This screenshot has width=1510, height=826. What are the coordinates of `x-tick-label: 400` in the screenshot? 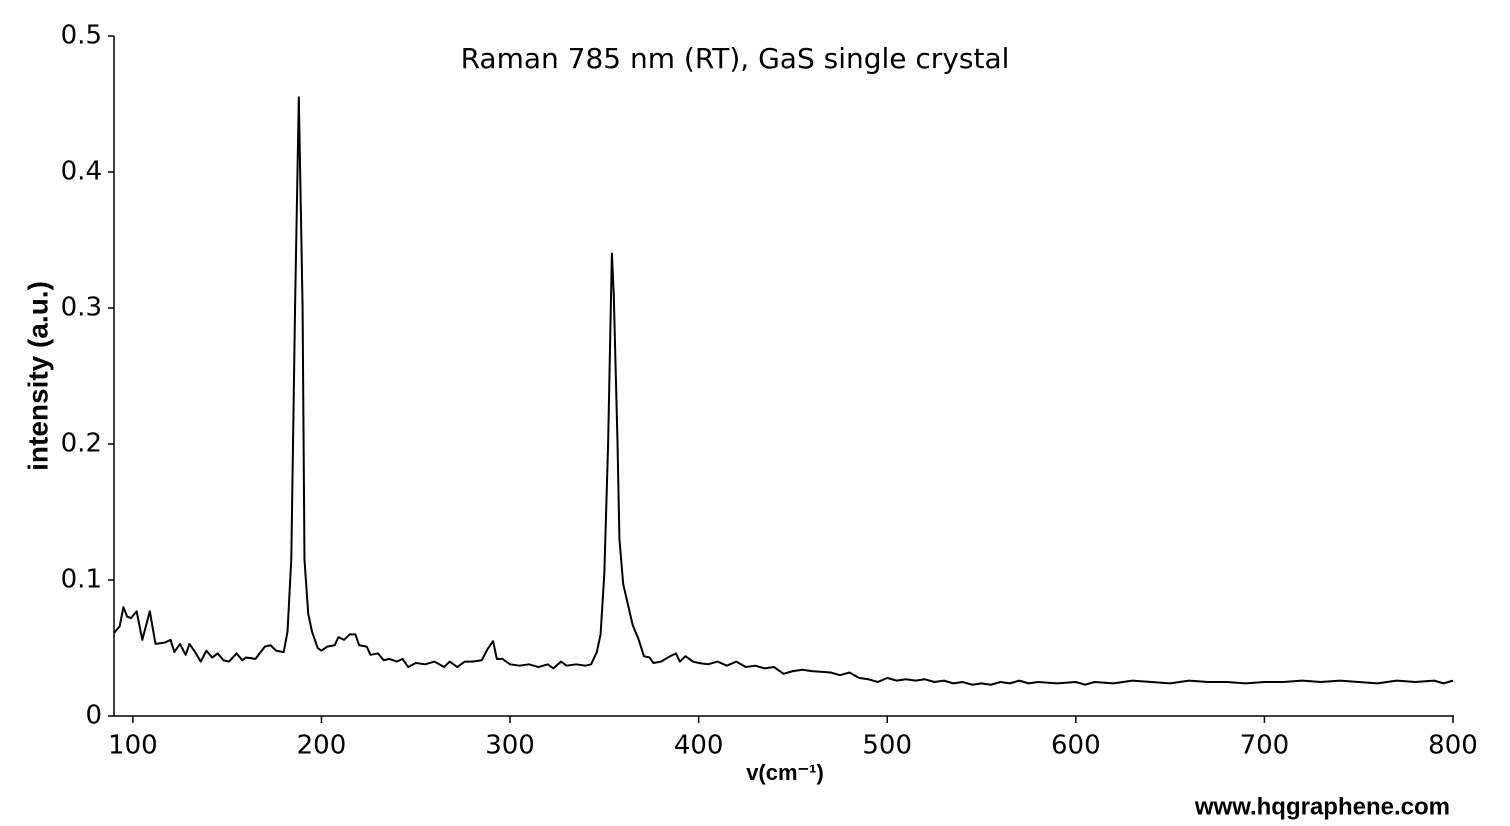 It's located at (699, 746).